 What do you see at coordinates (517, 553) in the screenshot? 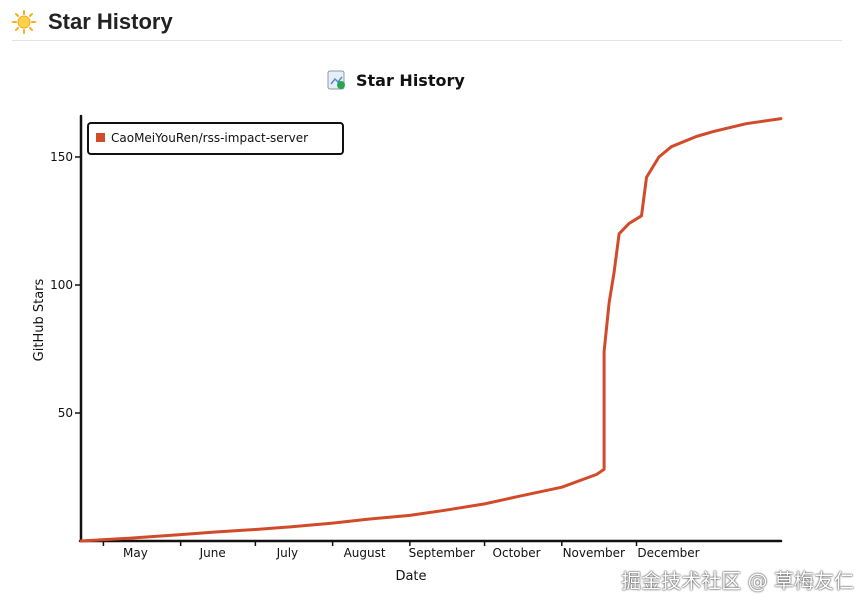
I see `x-tick-label: October` at bounding box center [517, 553].